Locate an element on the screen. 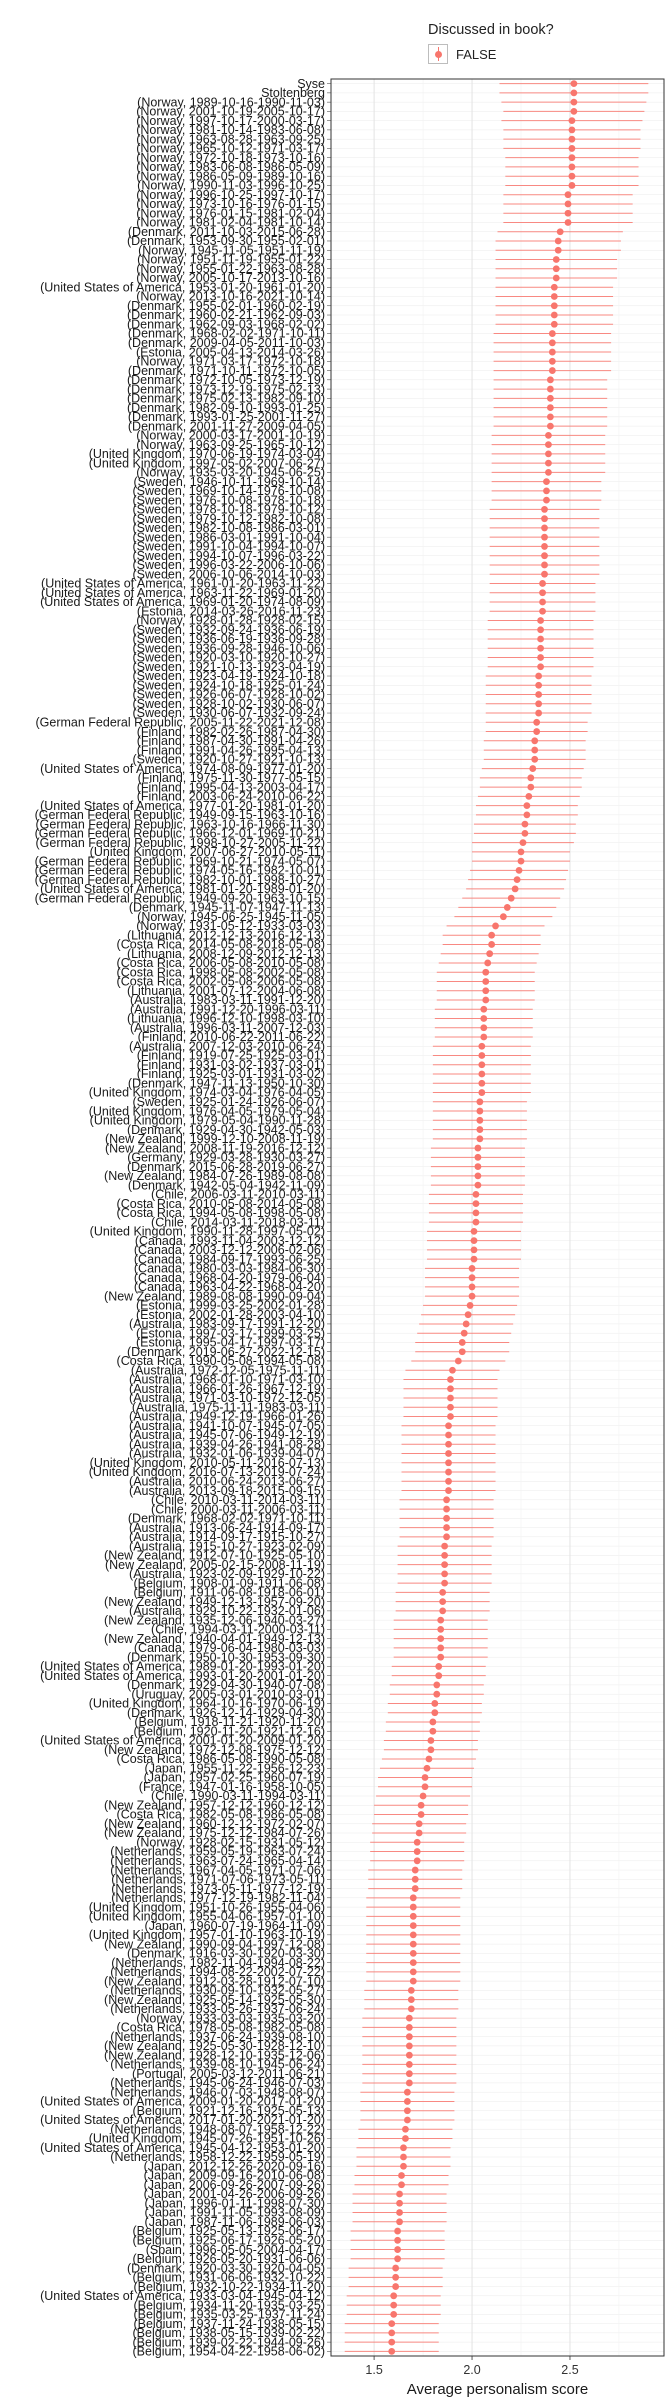 The height and width of the screenshot is (2405, 672). y-axis-tick-label: (Costa Rica, 1990-05-08-1994-05-08) is located at coordinates (221, 1361).